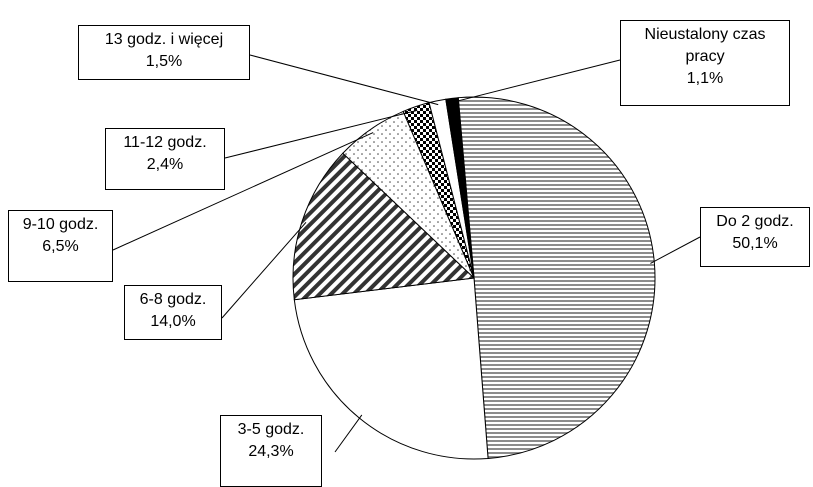 This screenshot has width=813, height=487. I want to click on slice-label: Nieustalony czas pracy 1,1%, so click(705, 63).